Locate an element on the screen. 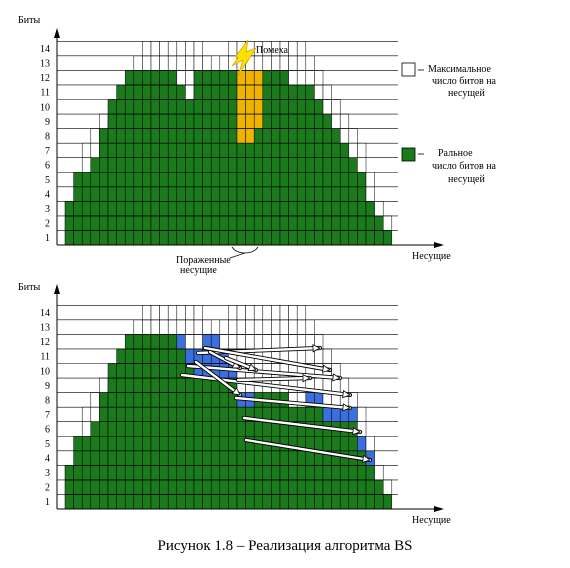 This screenshot has width=570, height=568. top-y-tick-label: 6 is located at coordinates (47, 165).